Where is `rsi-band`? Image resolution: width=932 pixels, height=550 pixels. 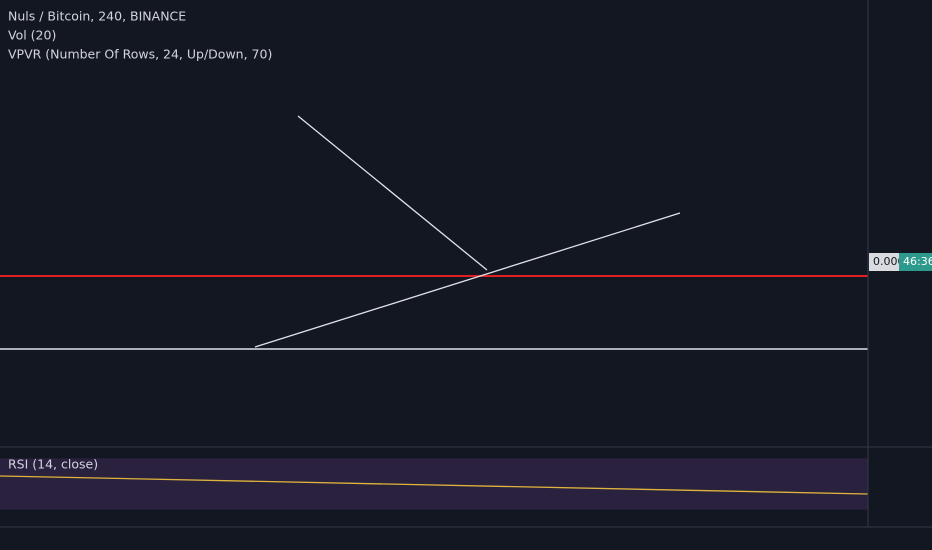 rsi-band is located at coordinates (434, 484).